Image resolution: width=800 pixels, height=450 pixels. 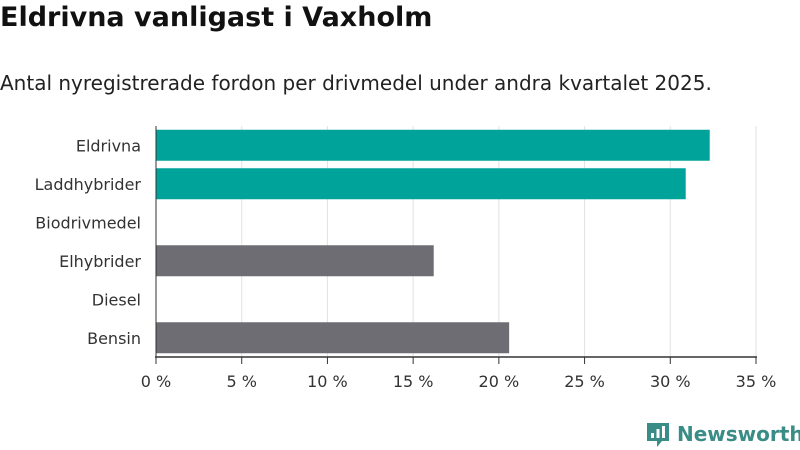 I want to click on newsworthy-logo-icon, so click(x=658, y=435).